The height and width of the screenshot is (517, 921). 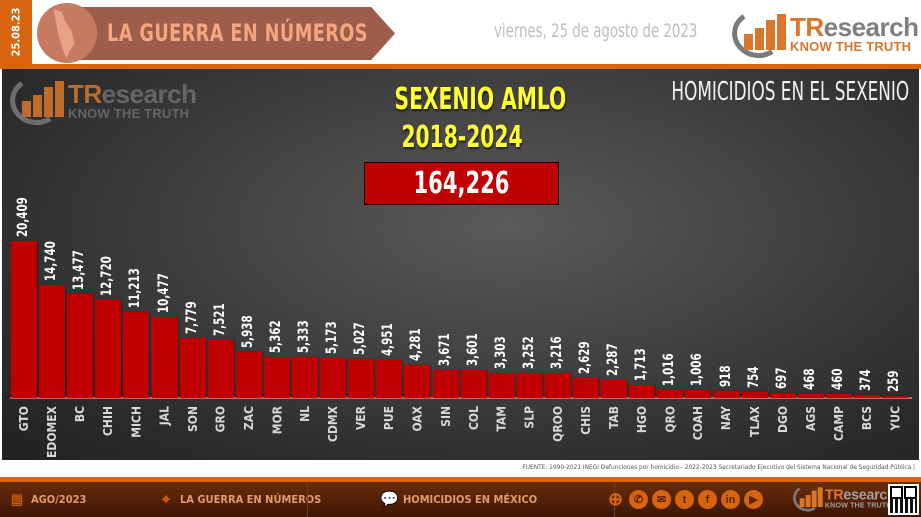 I want to click on date-tag-text: 25.08.23, so click(x=16, y=32).